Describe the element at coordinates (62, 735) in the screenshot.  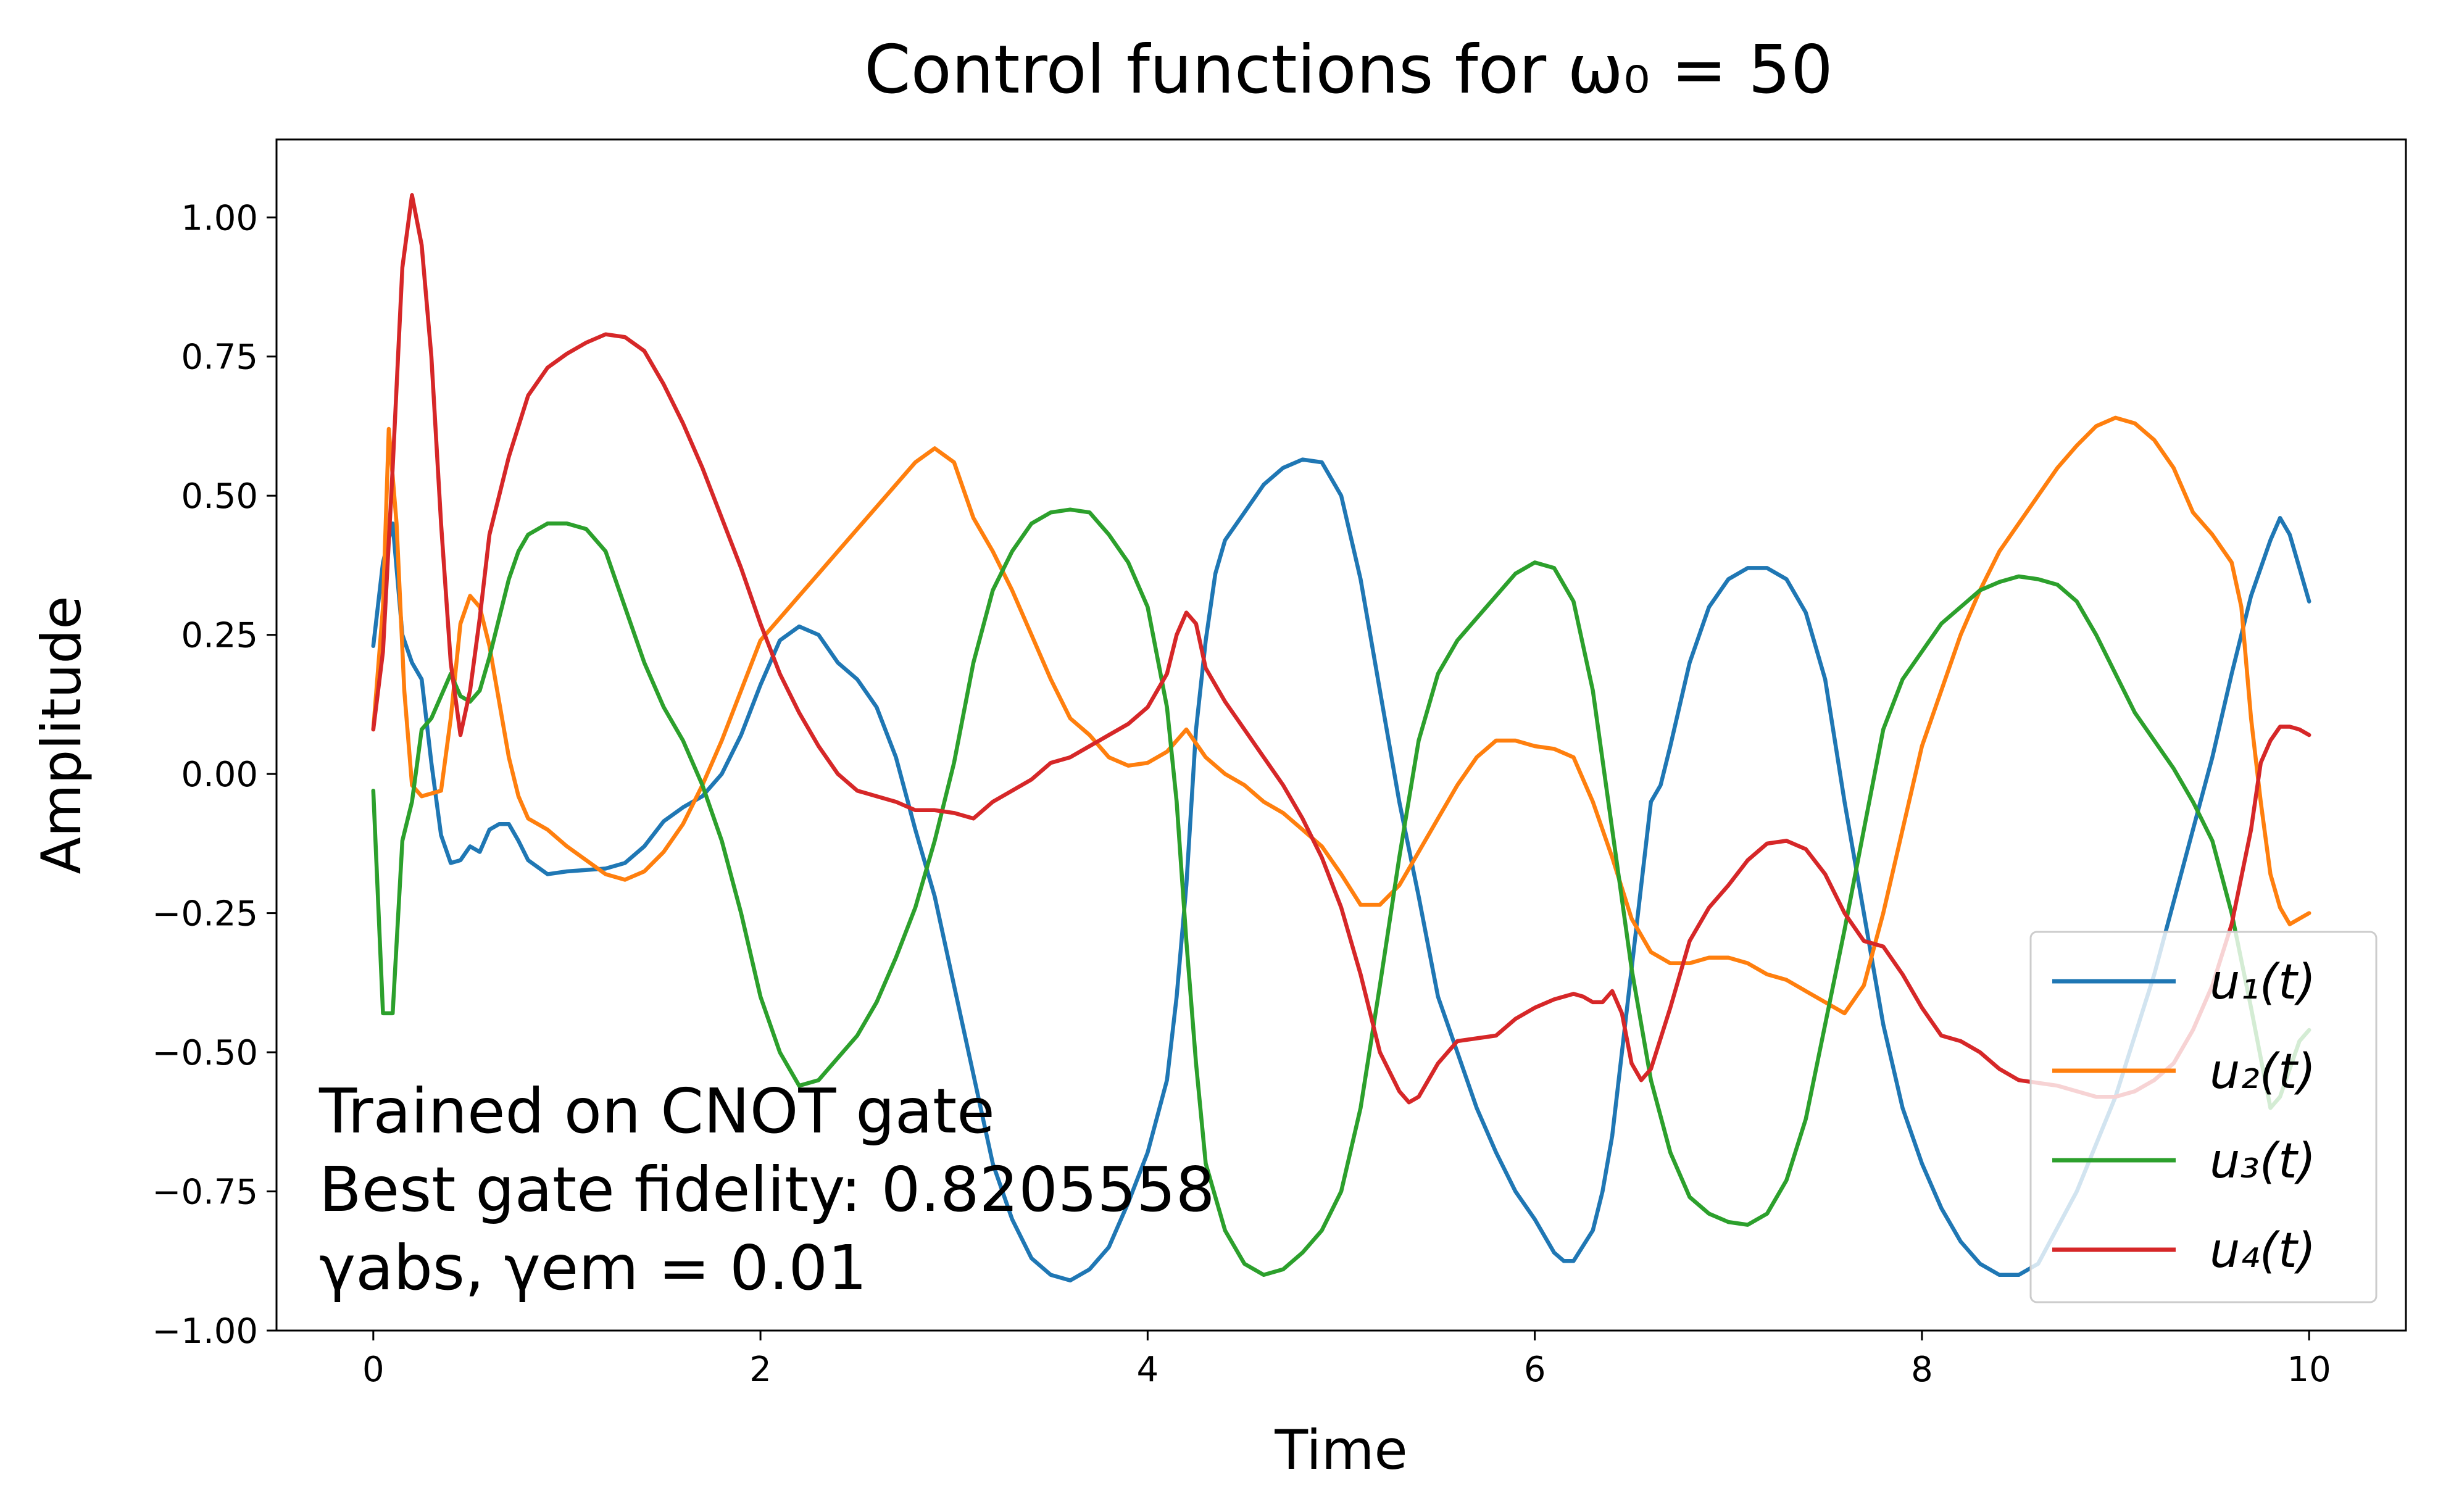
I see `y-axis-label: Amplitude` at that location.